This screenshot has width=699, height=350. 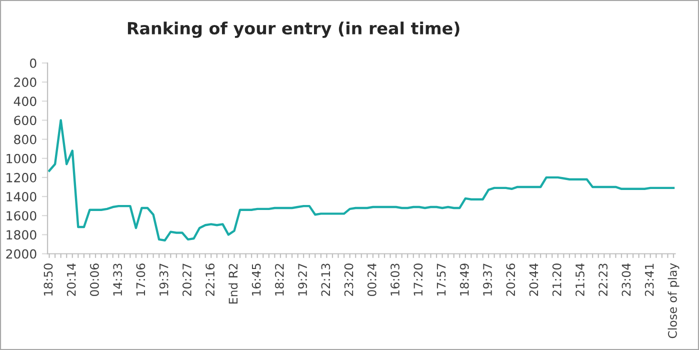 What do you see at coordinates (256, 280) in the screenshot?
I see `x-tick-label: 16:45` at bounding box center [256, 280].